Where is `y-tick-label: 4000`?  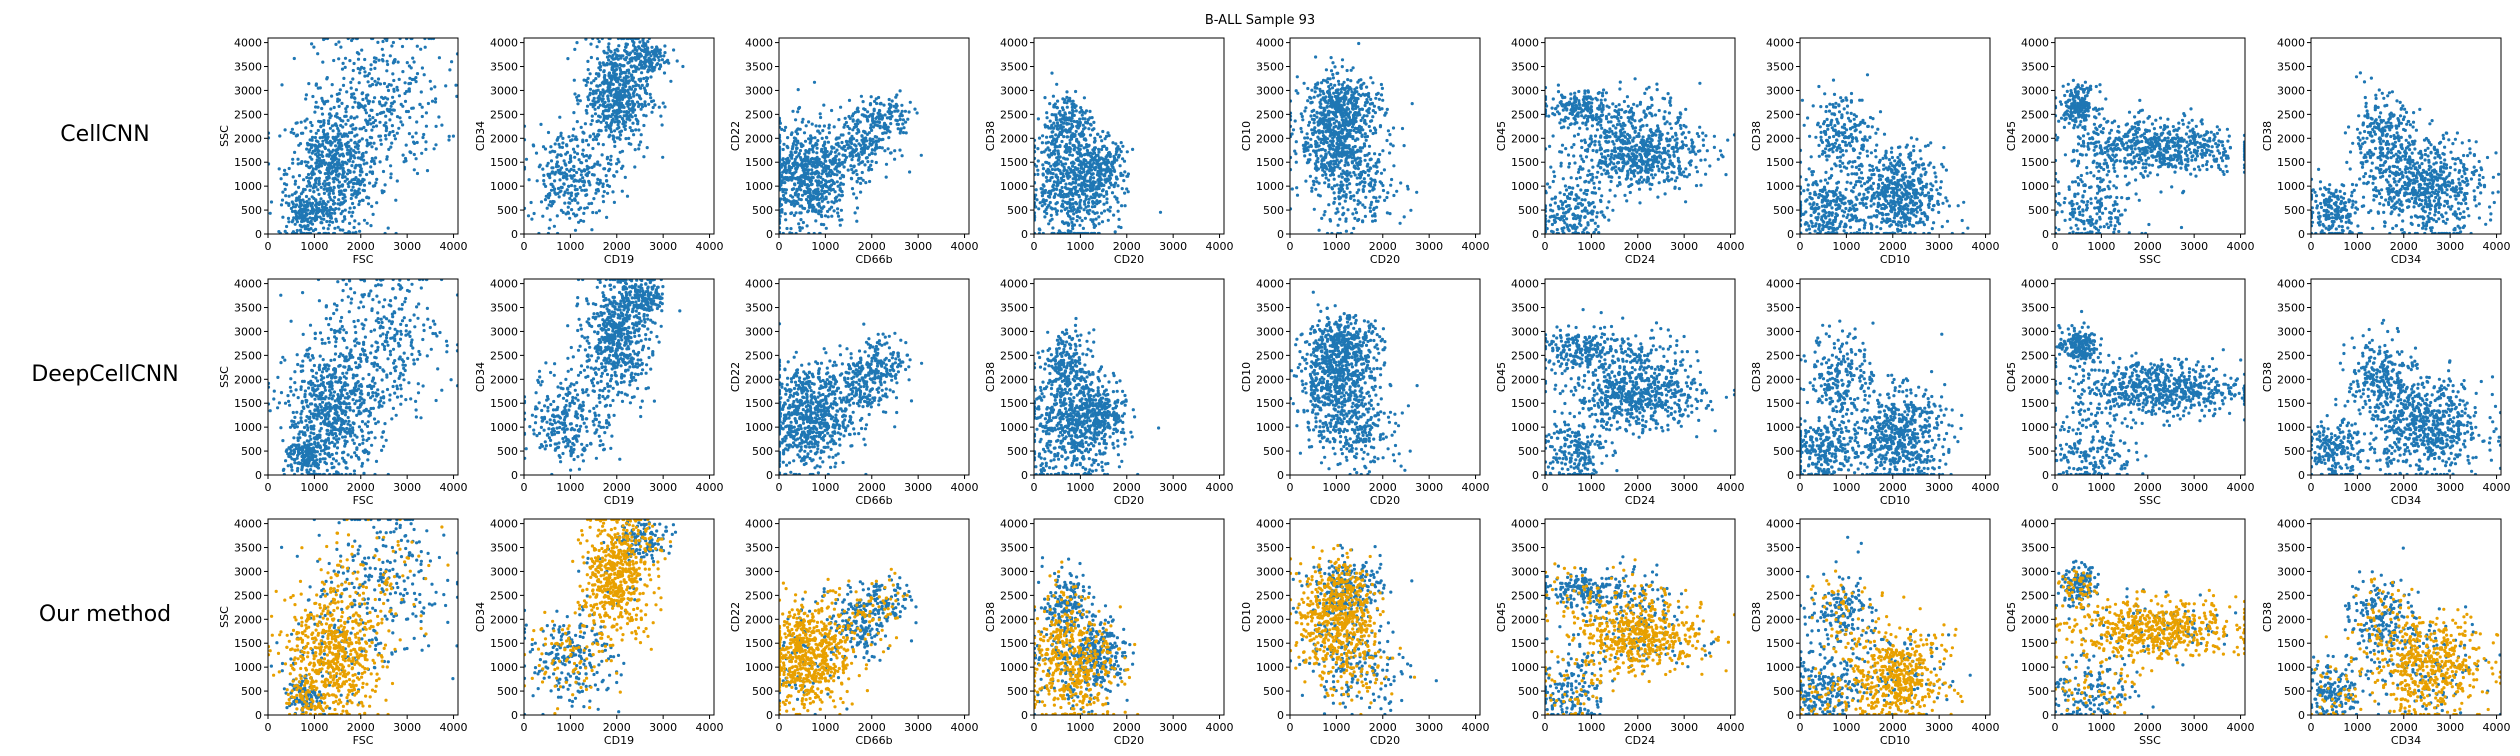 y-tick-label: 4000 is located at coordinates (759, 43).